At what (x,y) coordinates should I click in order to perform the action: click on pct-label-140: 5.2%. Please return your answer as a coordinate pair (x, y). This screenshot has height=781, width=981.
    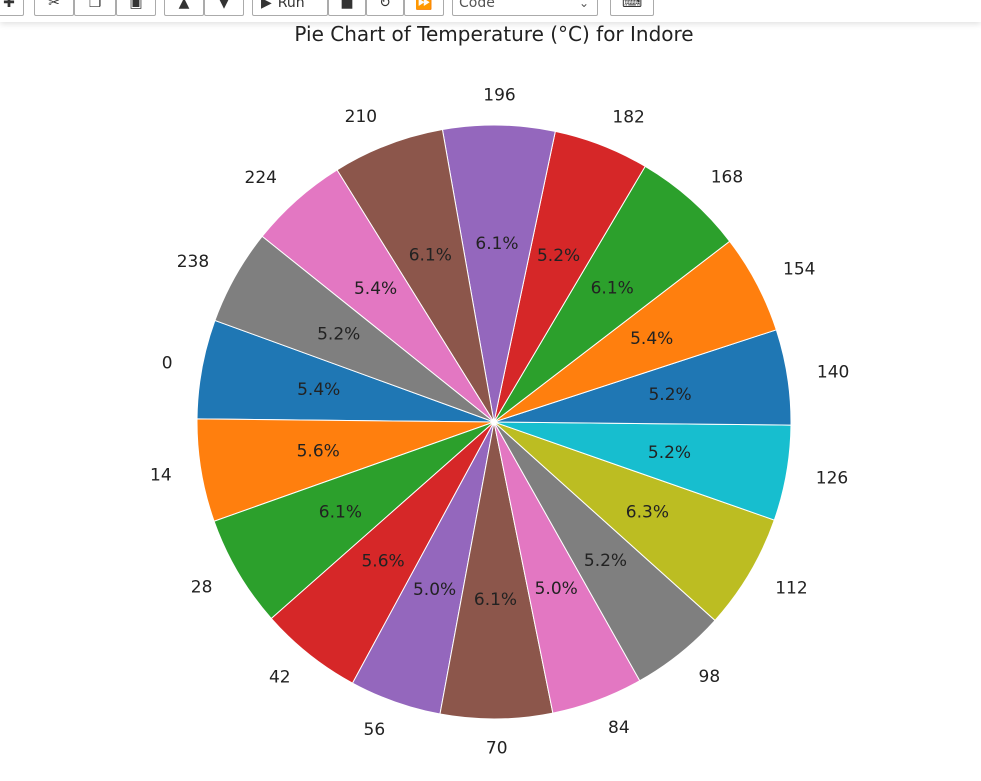
    Looking at the image, I should click on (669, 395).